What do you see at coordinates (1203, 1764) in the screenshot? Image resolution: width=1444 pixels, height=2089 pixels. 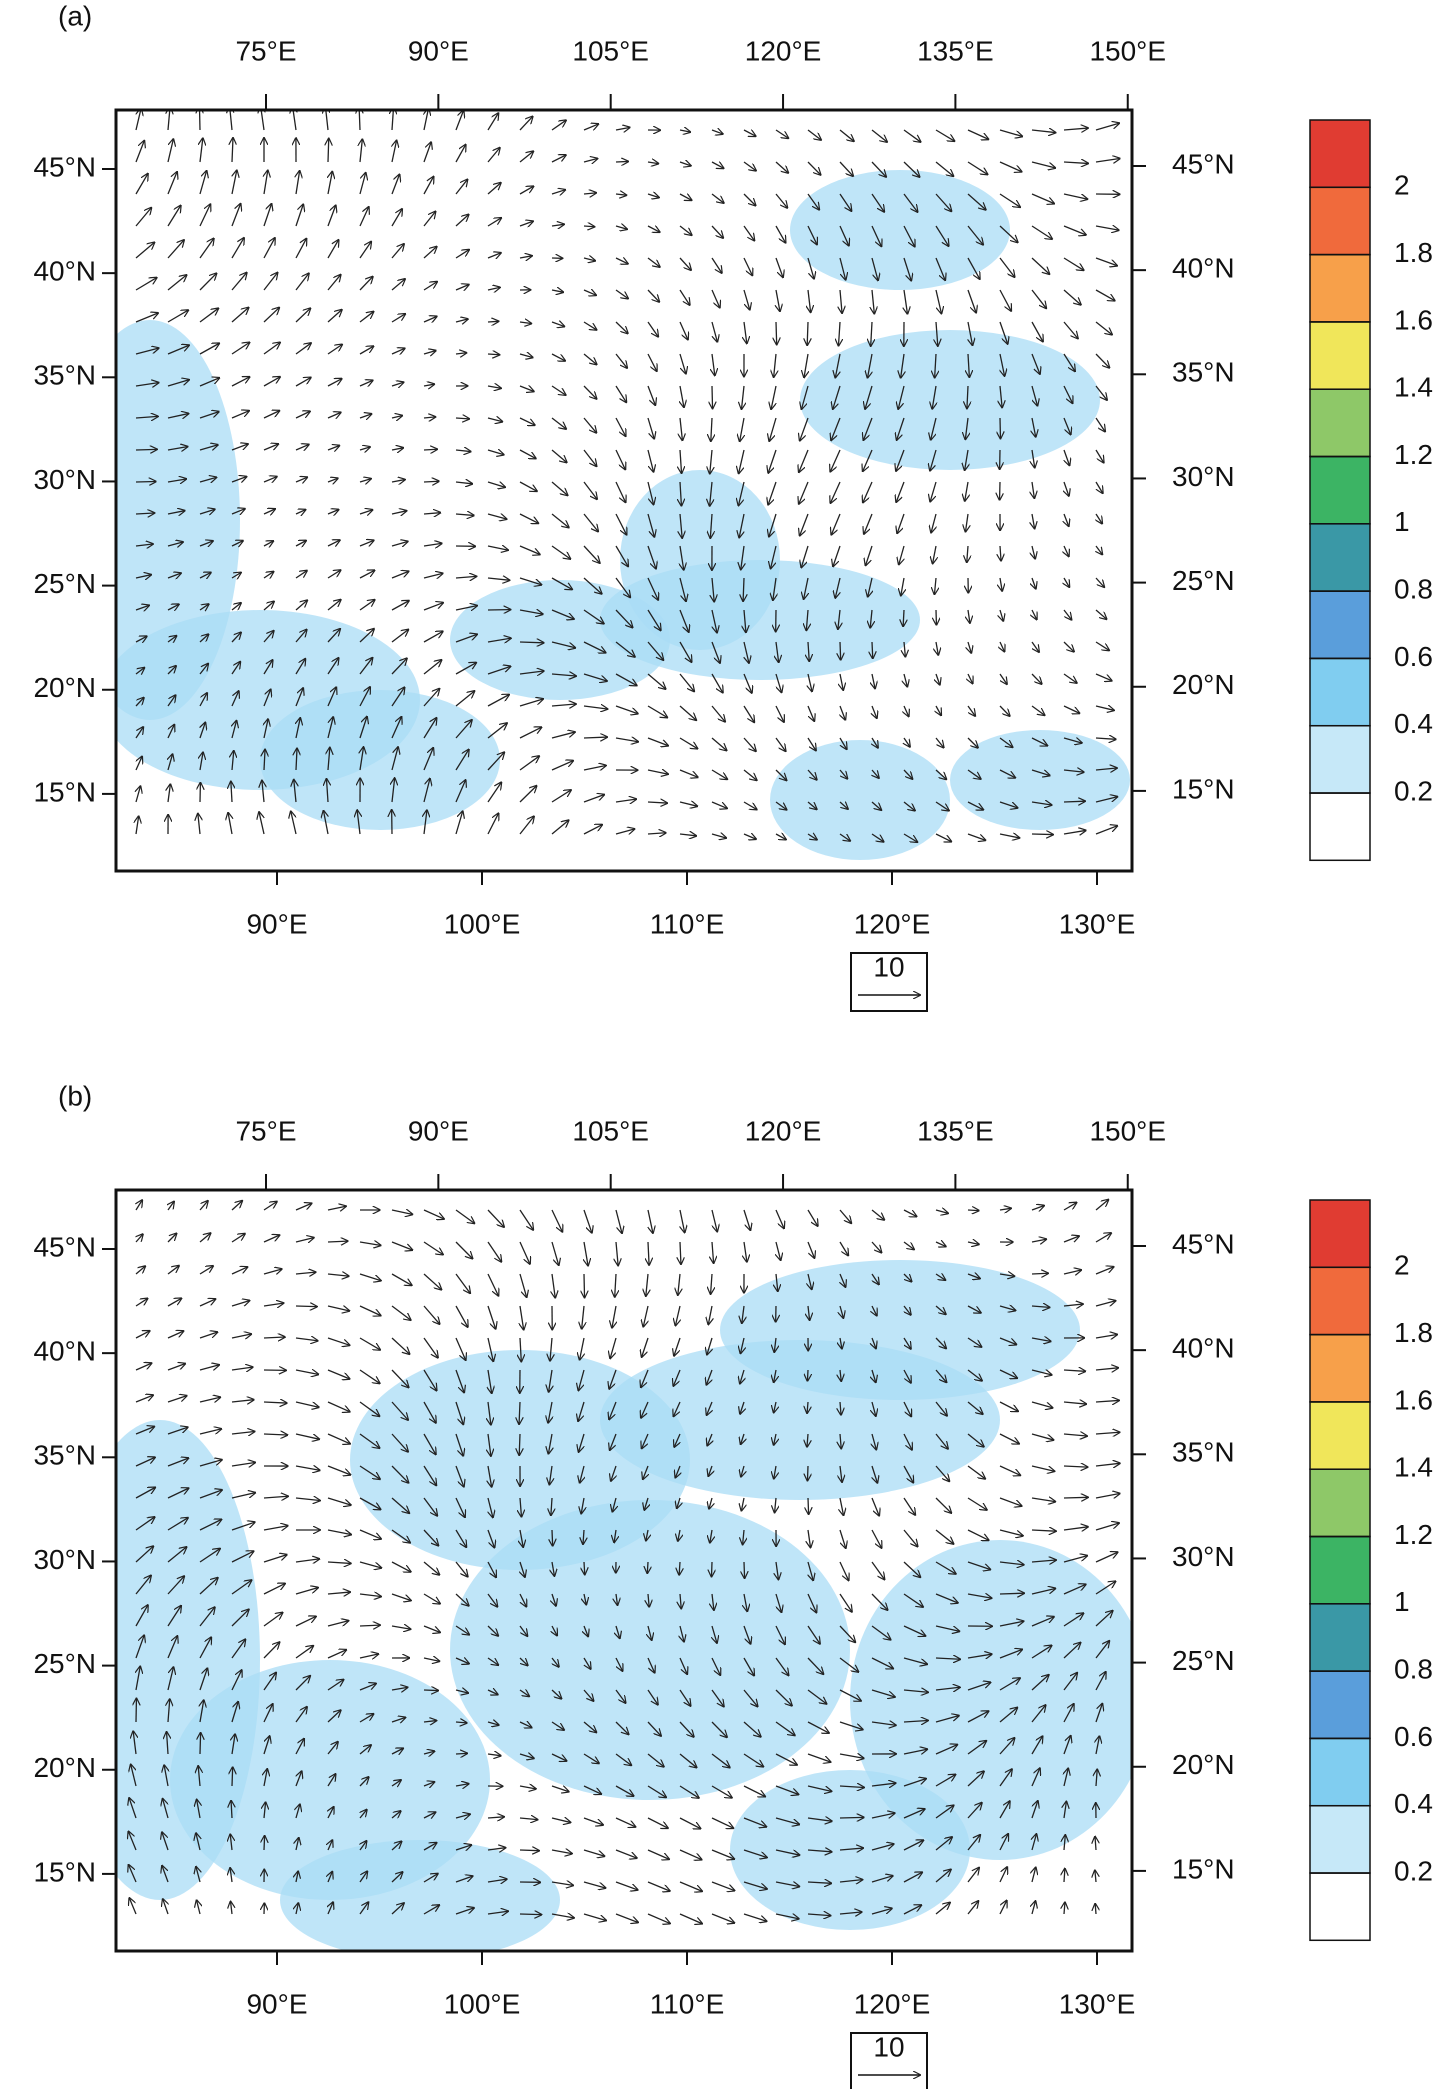 I see `lat-tick-label: 20°N` at bounding box center [1203, 1764].